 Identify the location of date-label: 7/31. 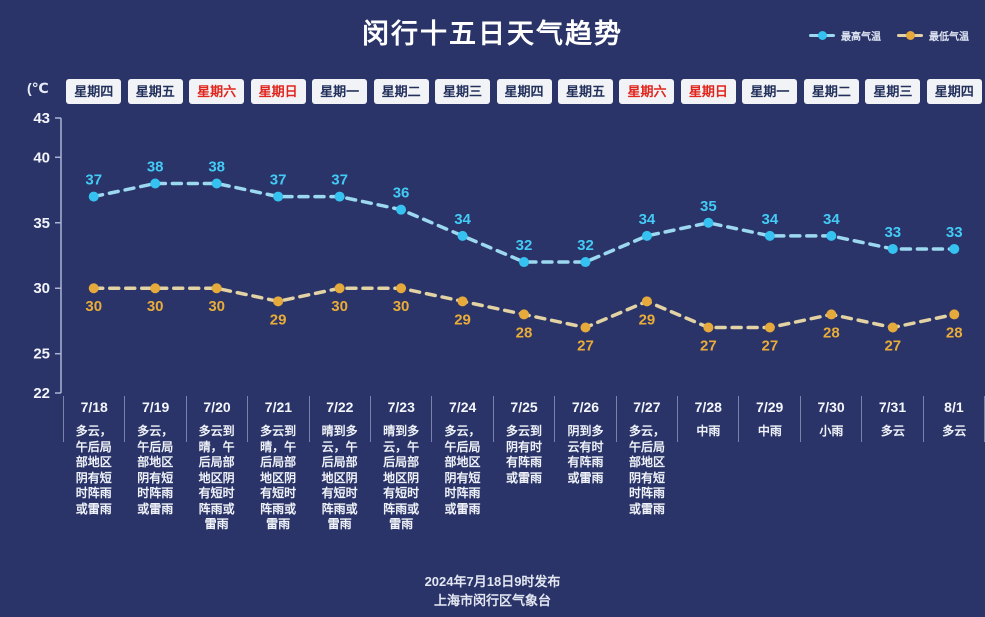
(891, 419).